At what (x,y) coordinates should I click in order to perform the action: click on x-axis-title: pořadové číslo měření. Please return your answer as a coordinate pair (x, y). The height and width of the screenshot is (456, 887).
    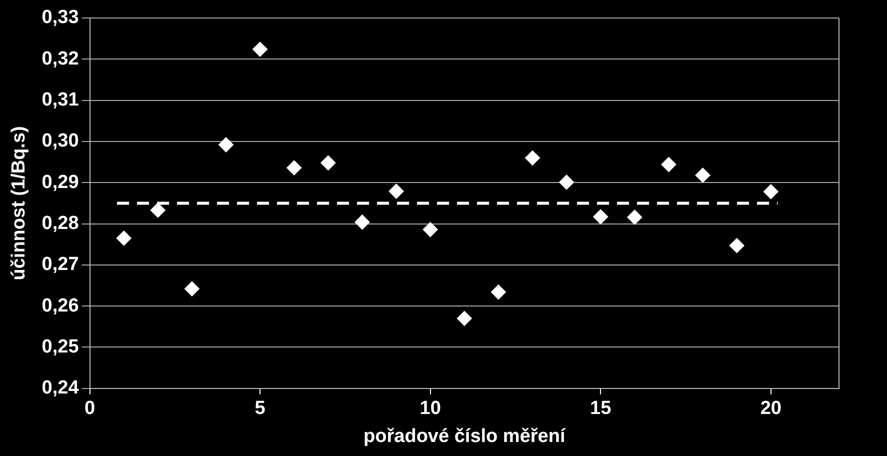
    Looking at the image, I should click on (465, 436).